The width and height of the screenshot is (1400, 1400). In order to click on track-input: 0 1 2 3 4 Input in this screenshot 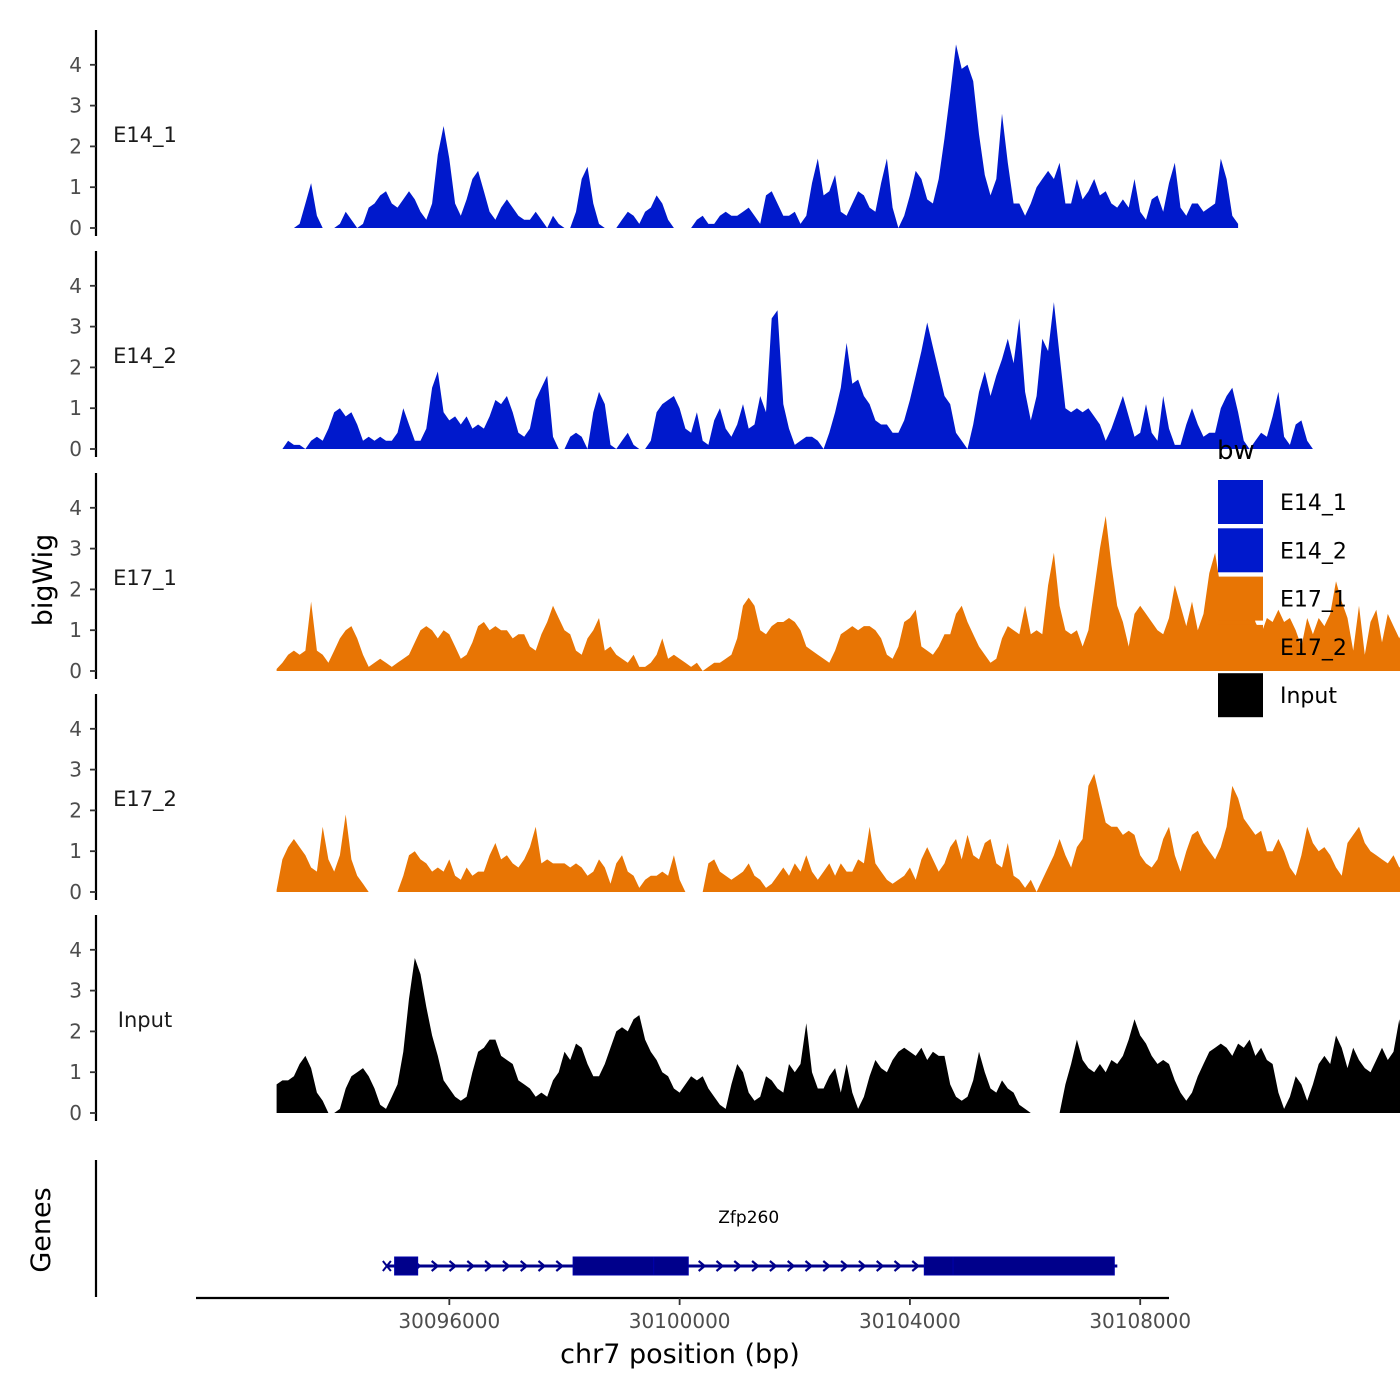, I will do `click(734, 1020)`.